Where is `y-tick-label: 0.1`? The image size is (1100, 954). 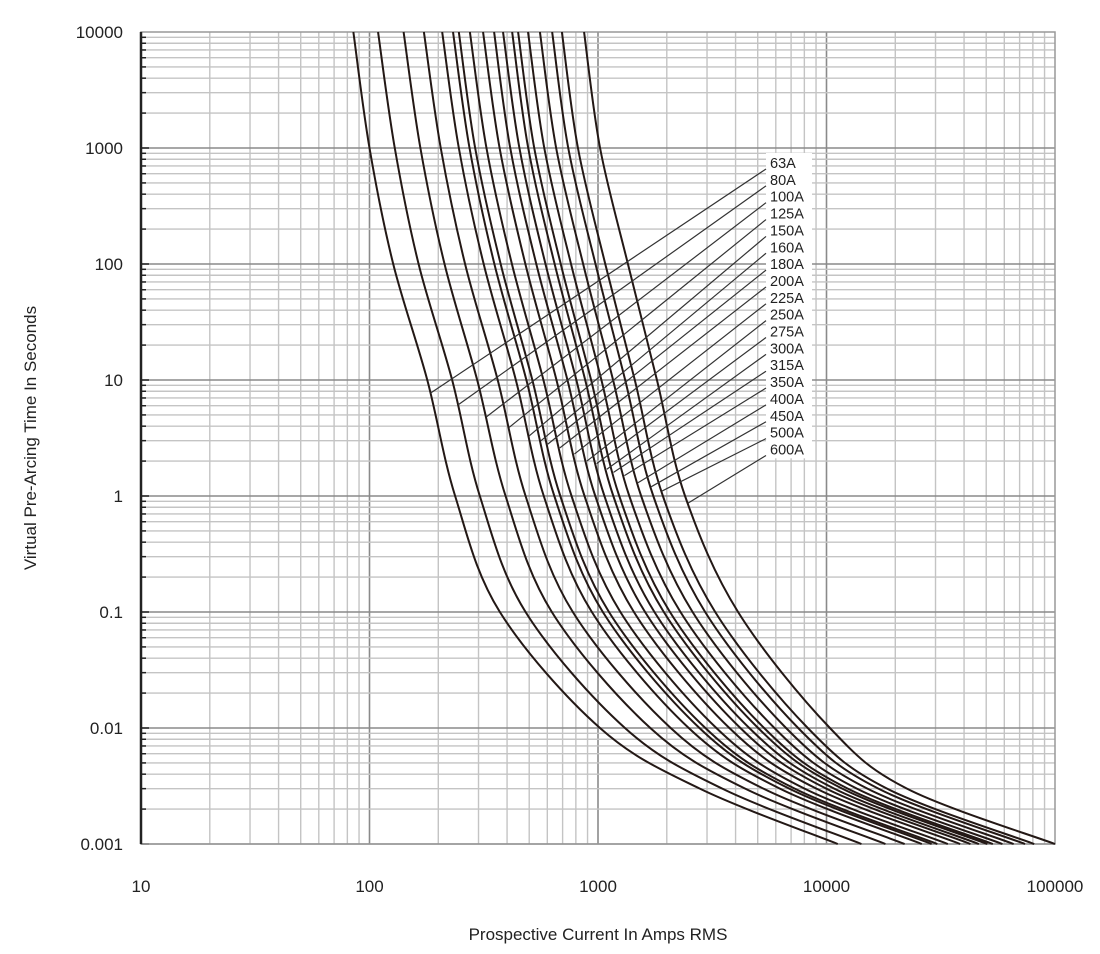 y-tick-label: 0.1 is located at coordinates (111, 612).